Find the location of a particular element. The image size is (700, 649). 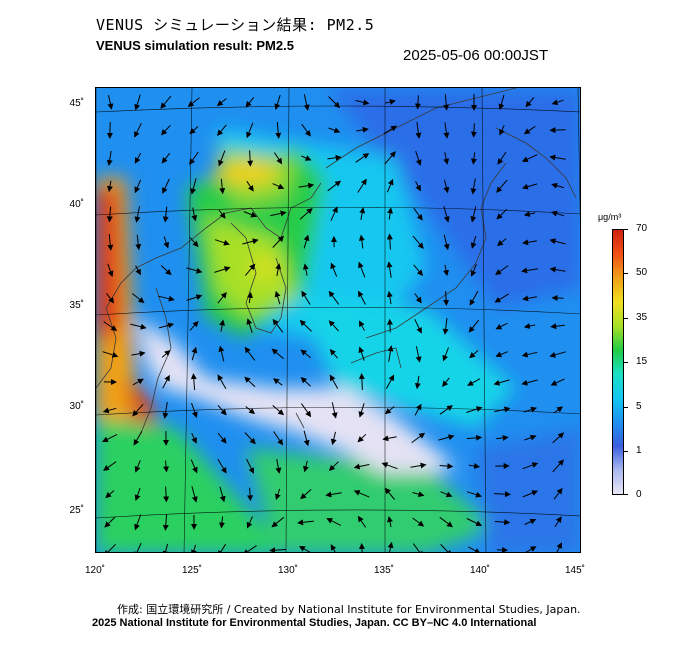

lon-label-140: 140˚ is located at coordinates (479, 570).